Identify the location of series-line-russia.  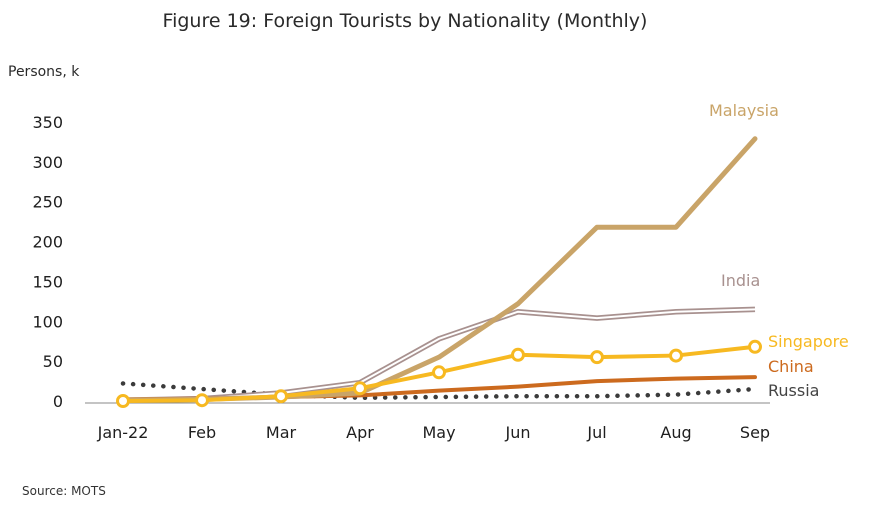
(439, 391).